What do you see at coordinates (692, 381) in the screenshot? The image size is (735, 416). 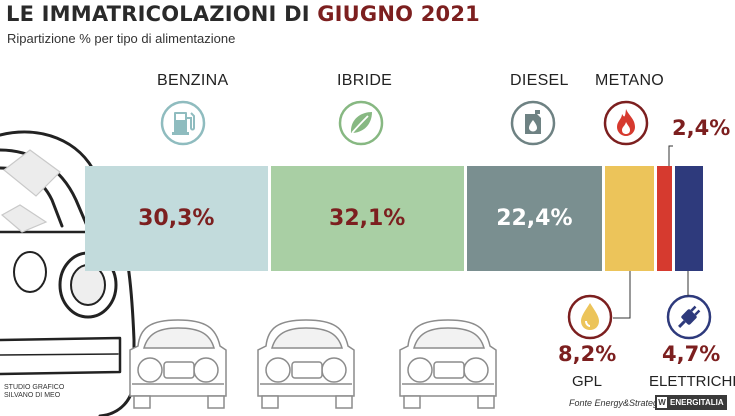 I see `category-label-elettriche: ELETTRICHE` at bounding box center [692, 381].